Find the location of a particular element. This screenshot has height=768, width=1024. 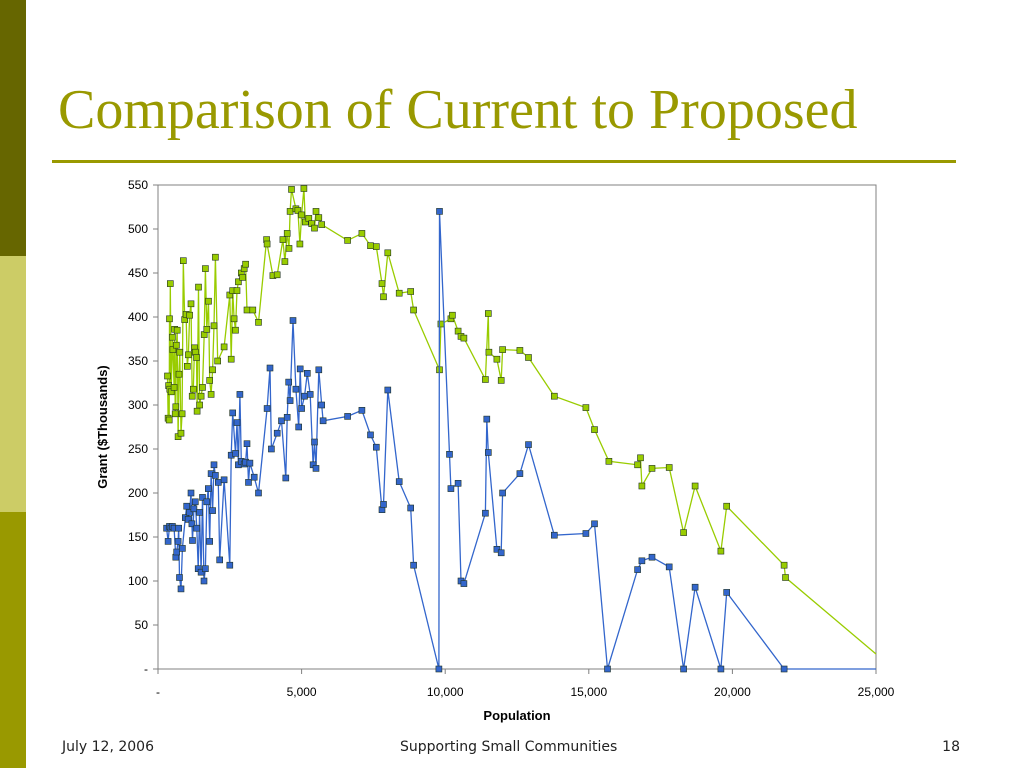

x-tick-label: 15,000 is located at coordinates (588, 692).